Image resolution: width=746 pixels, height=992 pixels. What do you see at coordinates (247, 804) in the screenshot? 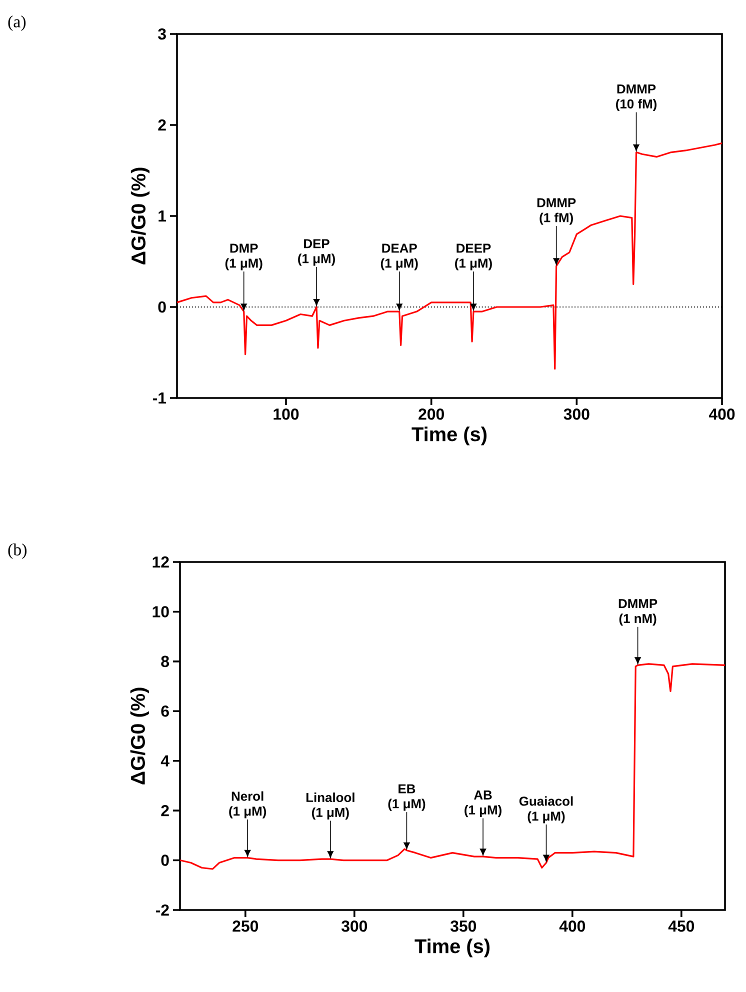
I see `annotation: Nerol (1 μM)` at bounding box center [247, 804].